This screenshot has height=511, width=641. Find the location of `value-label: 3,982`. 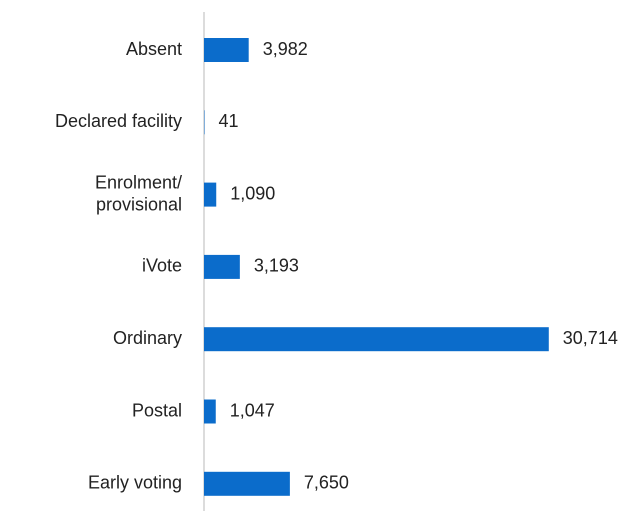

value-label: 3,982 is located at coordinates (285, 49).